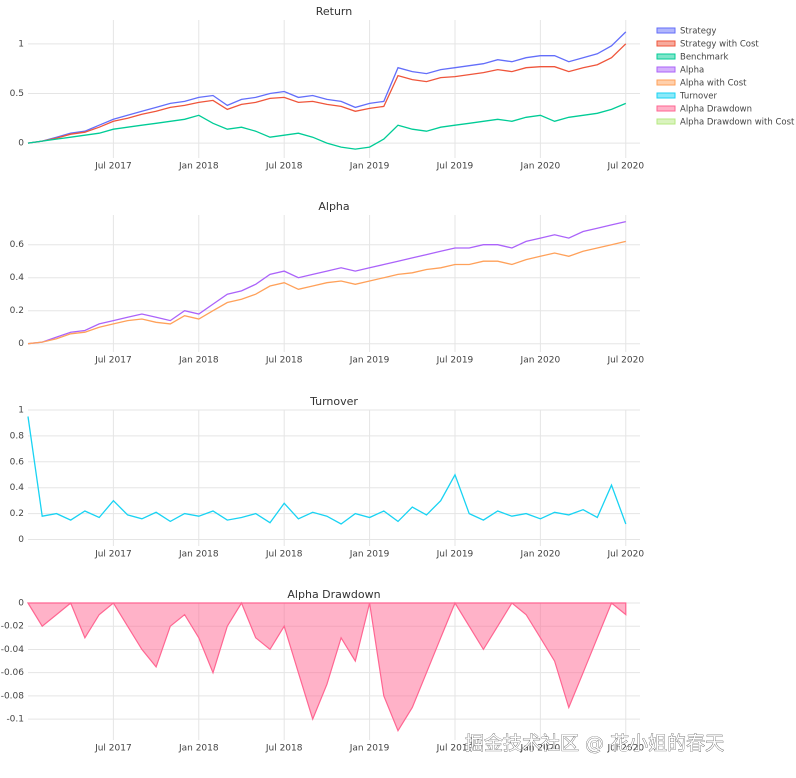 Image resolution: width=796 pixels, height=778 pixels. I want to click on area, so click(326, 667).